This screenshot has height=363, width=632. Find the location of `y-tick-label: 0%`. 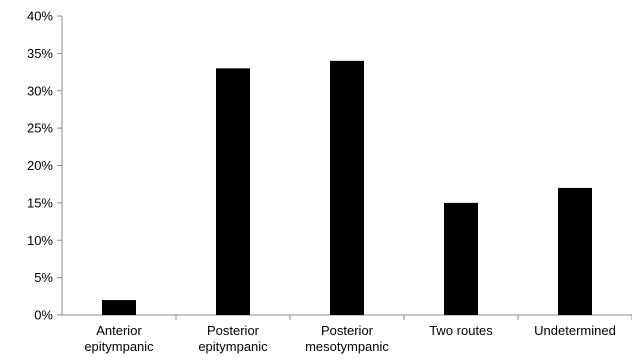

y-tick-label: 0% is located at coordinates (43, 315).